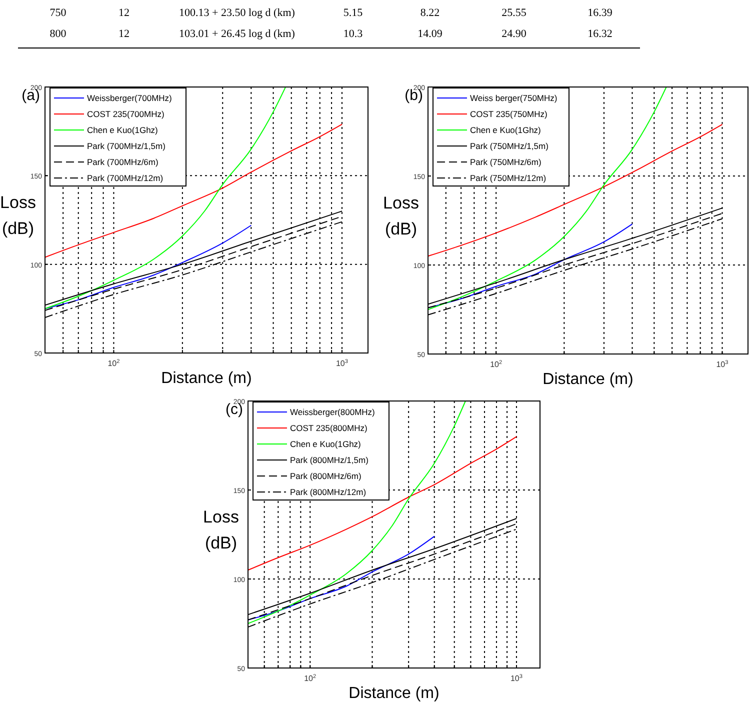 The width and height of the screenshot is (751, 702). Describe the element at coordinates (353, 13) in the screenshot. I see `text: 5.15` at that location.